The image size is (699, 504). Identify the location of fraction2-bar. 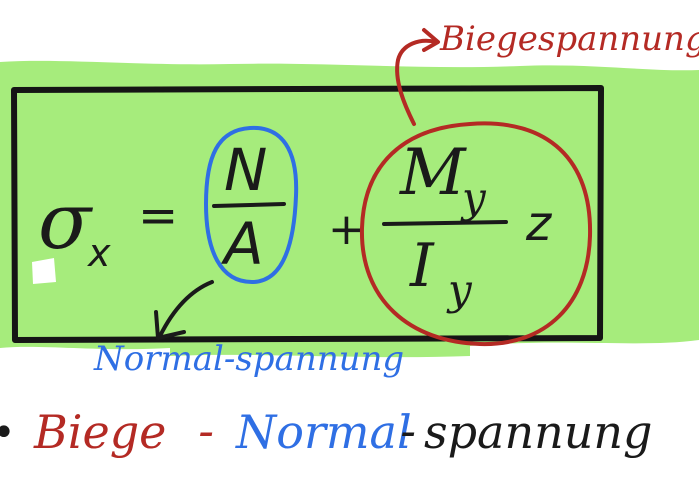
(445, 223).